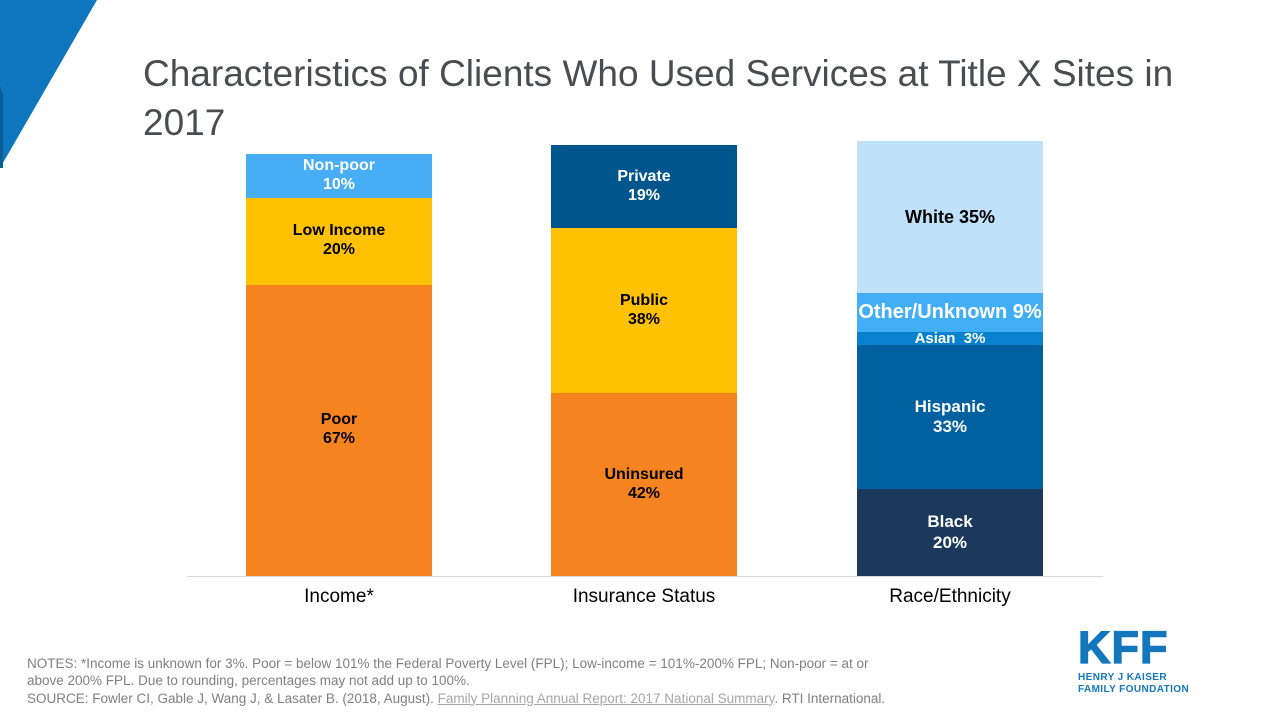 The image size is (1280, 720). I want to click on source-suffix: . RTI International., so click(830, 698).